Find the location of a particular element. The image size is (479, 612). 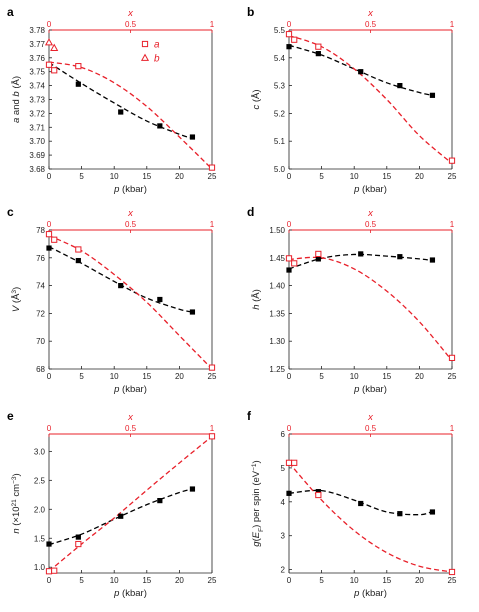

x-axis-title: p (kbar) is located at coordinates (130, 389).